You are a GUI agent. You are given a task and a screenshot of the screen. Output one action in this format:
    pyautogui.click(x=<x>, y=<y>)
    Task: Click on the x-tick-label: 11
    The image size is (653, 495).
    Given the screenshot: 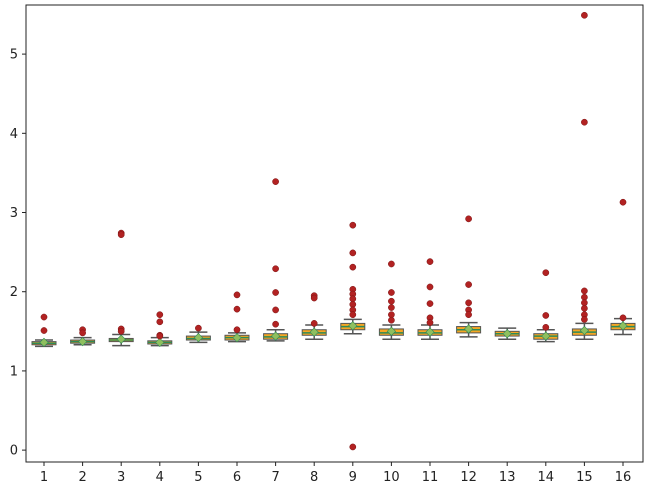 What is the action you would take?
    pyautogui.click(x=430, y=477)
    